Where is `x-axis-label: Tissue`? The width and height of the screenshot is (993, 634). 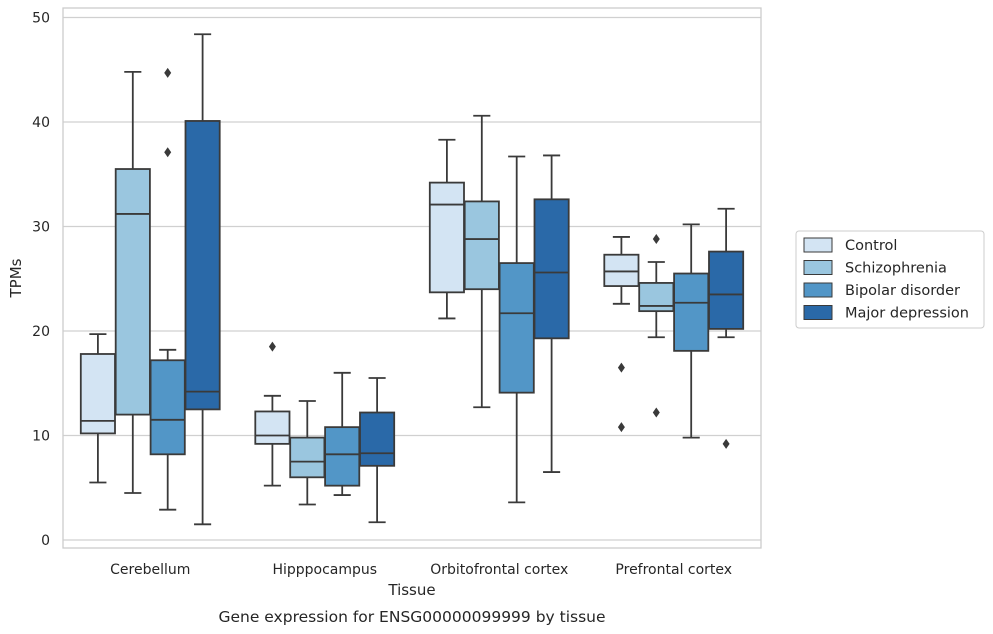 x-axis-label: Tissue is located at coordinates (411, 590).